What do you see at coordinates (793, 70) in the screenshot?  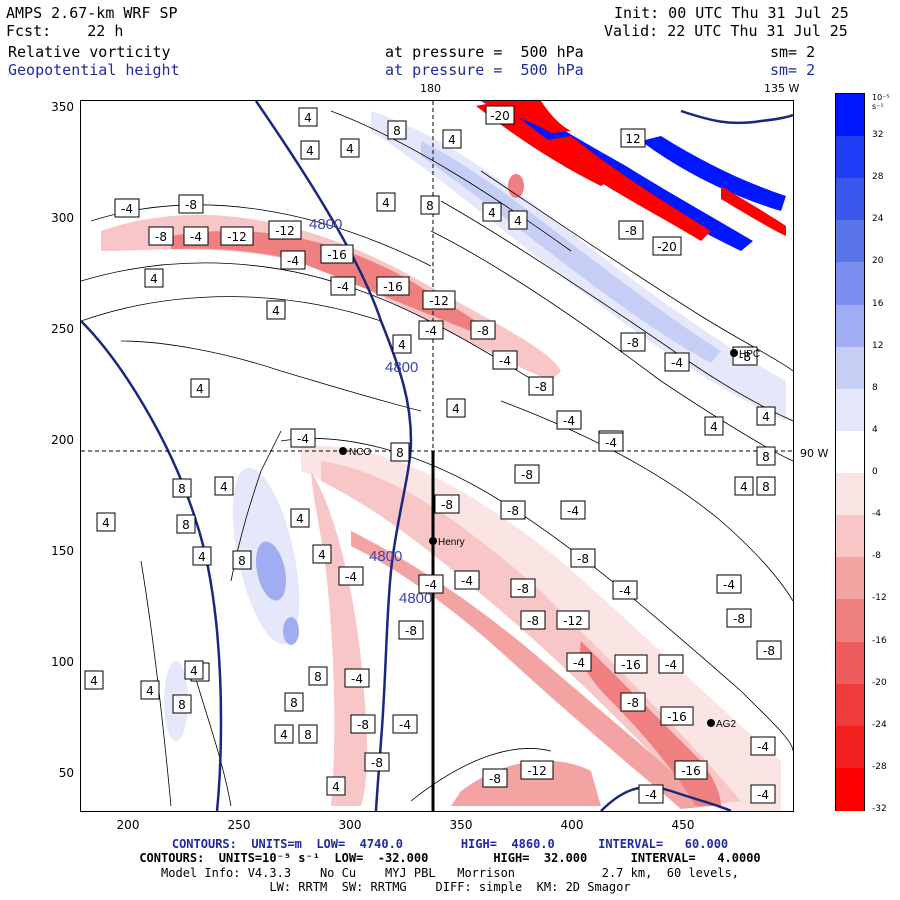 I see `field2-sm: sm= 2` at bounding box center [793, 70].